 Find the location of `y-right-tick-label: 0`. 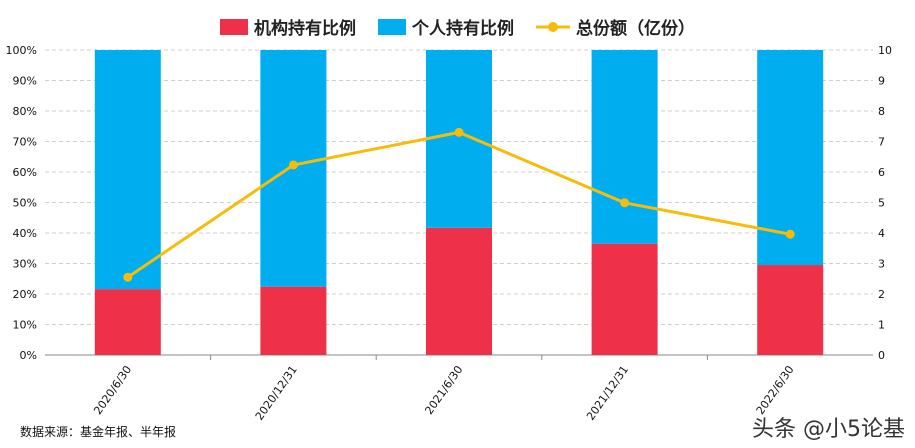

y-right-tick-label: 0 is located at coordinates (881, 355).